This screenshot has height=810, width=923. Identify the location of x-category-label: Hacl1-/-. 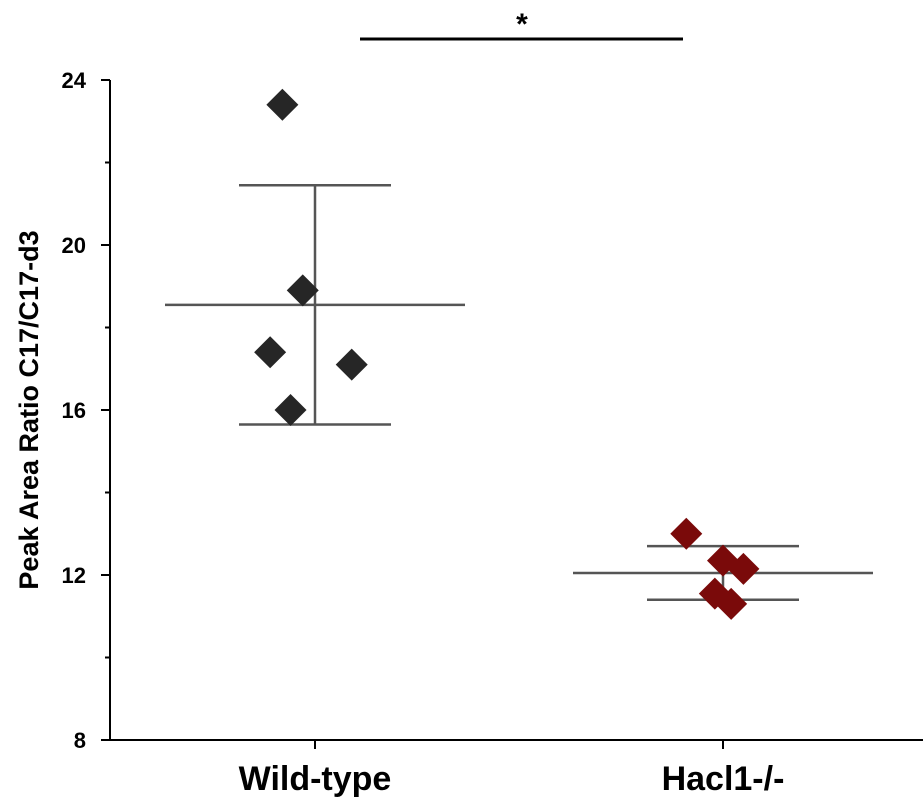
(723, 779).